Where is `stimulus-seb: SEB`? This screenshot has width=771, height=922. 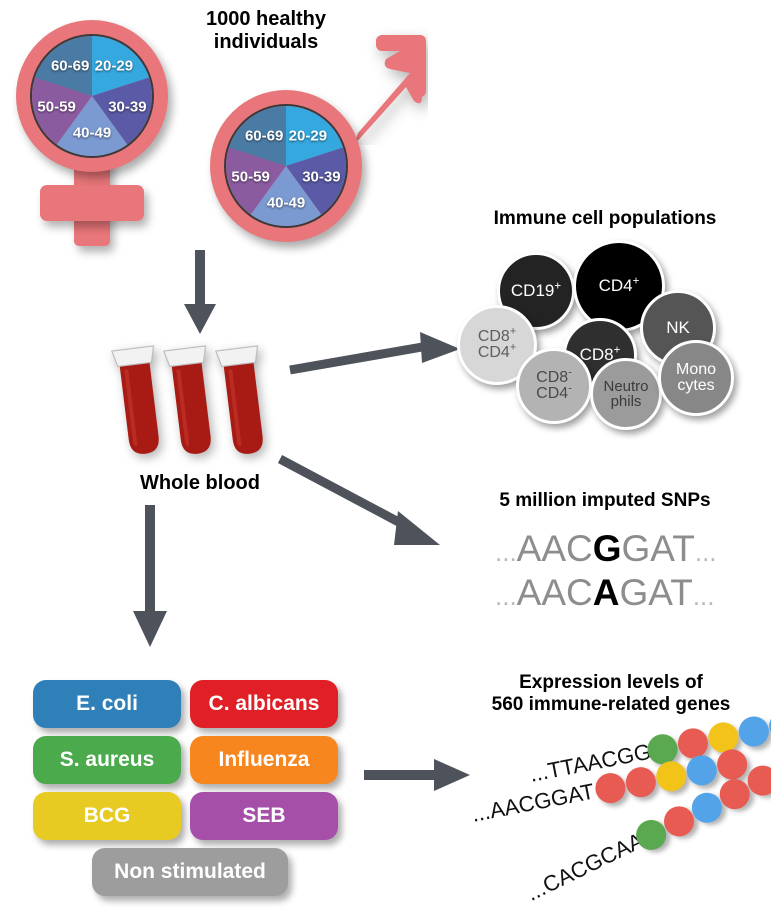
stimulus-seb: SEB is located at coordinates (264, 816).